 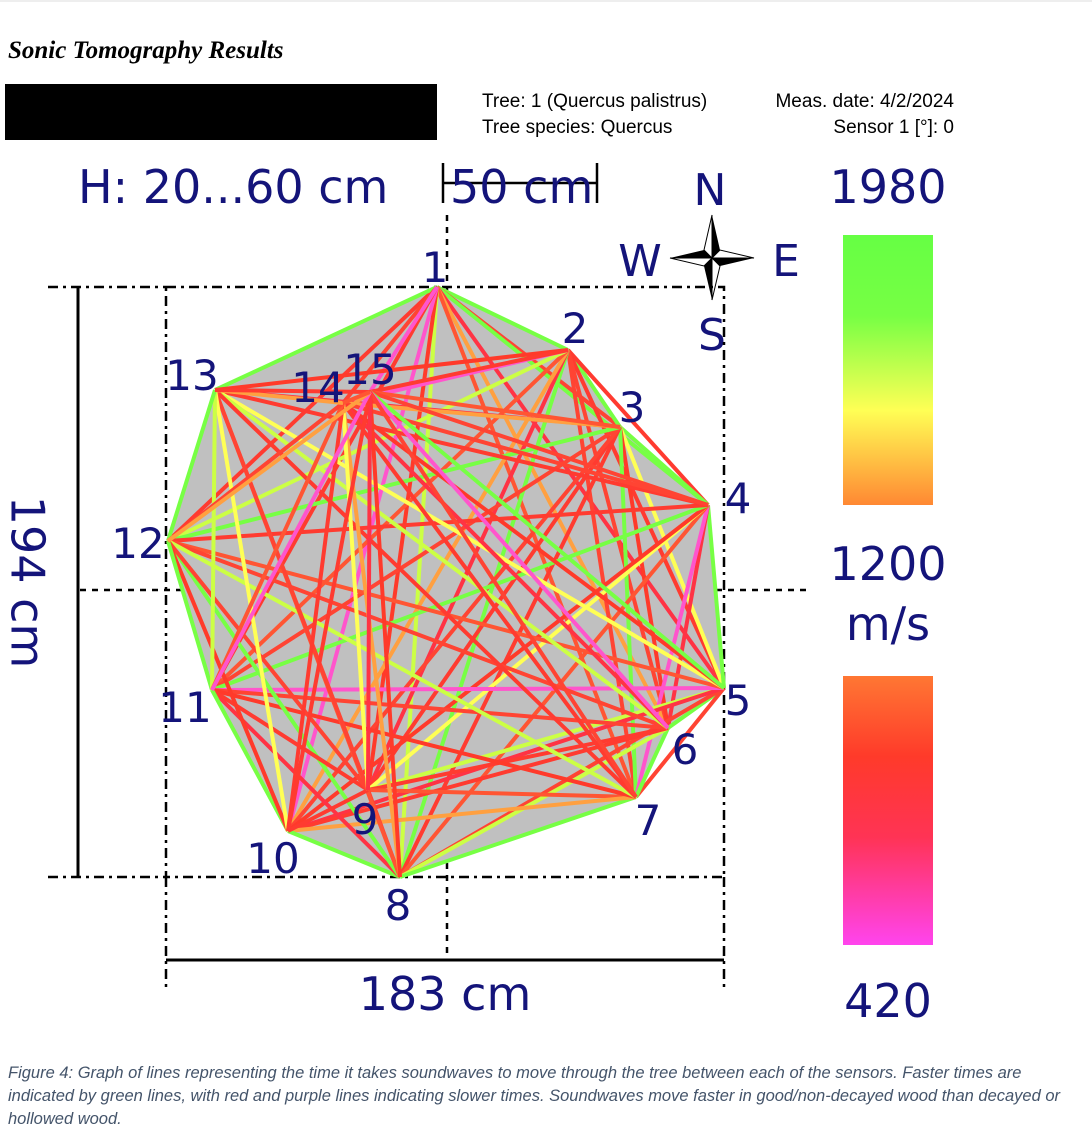 I want to click on legend-bar-bottom, so click(x=888, y=810).